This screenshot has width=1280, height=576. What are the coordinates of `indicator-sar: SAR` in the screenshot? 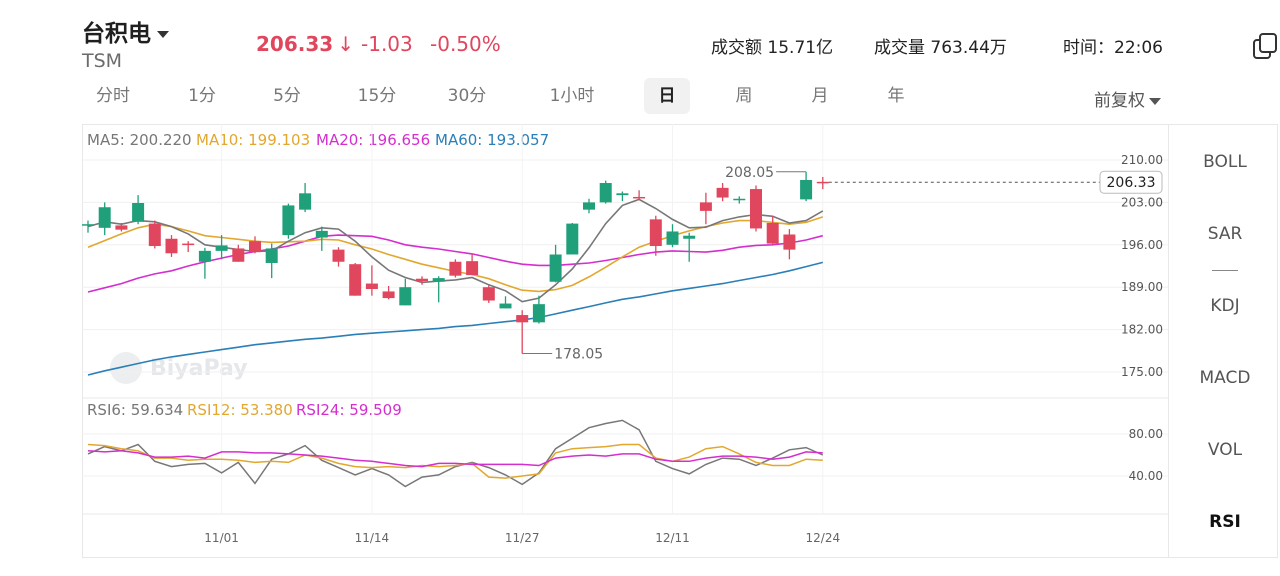 It's located at (1225, 234).